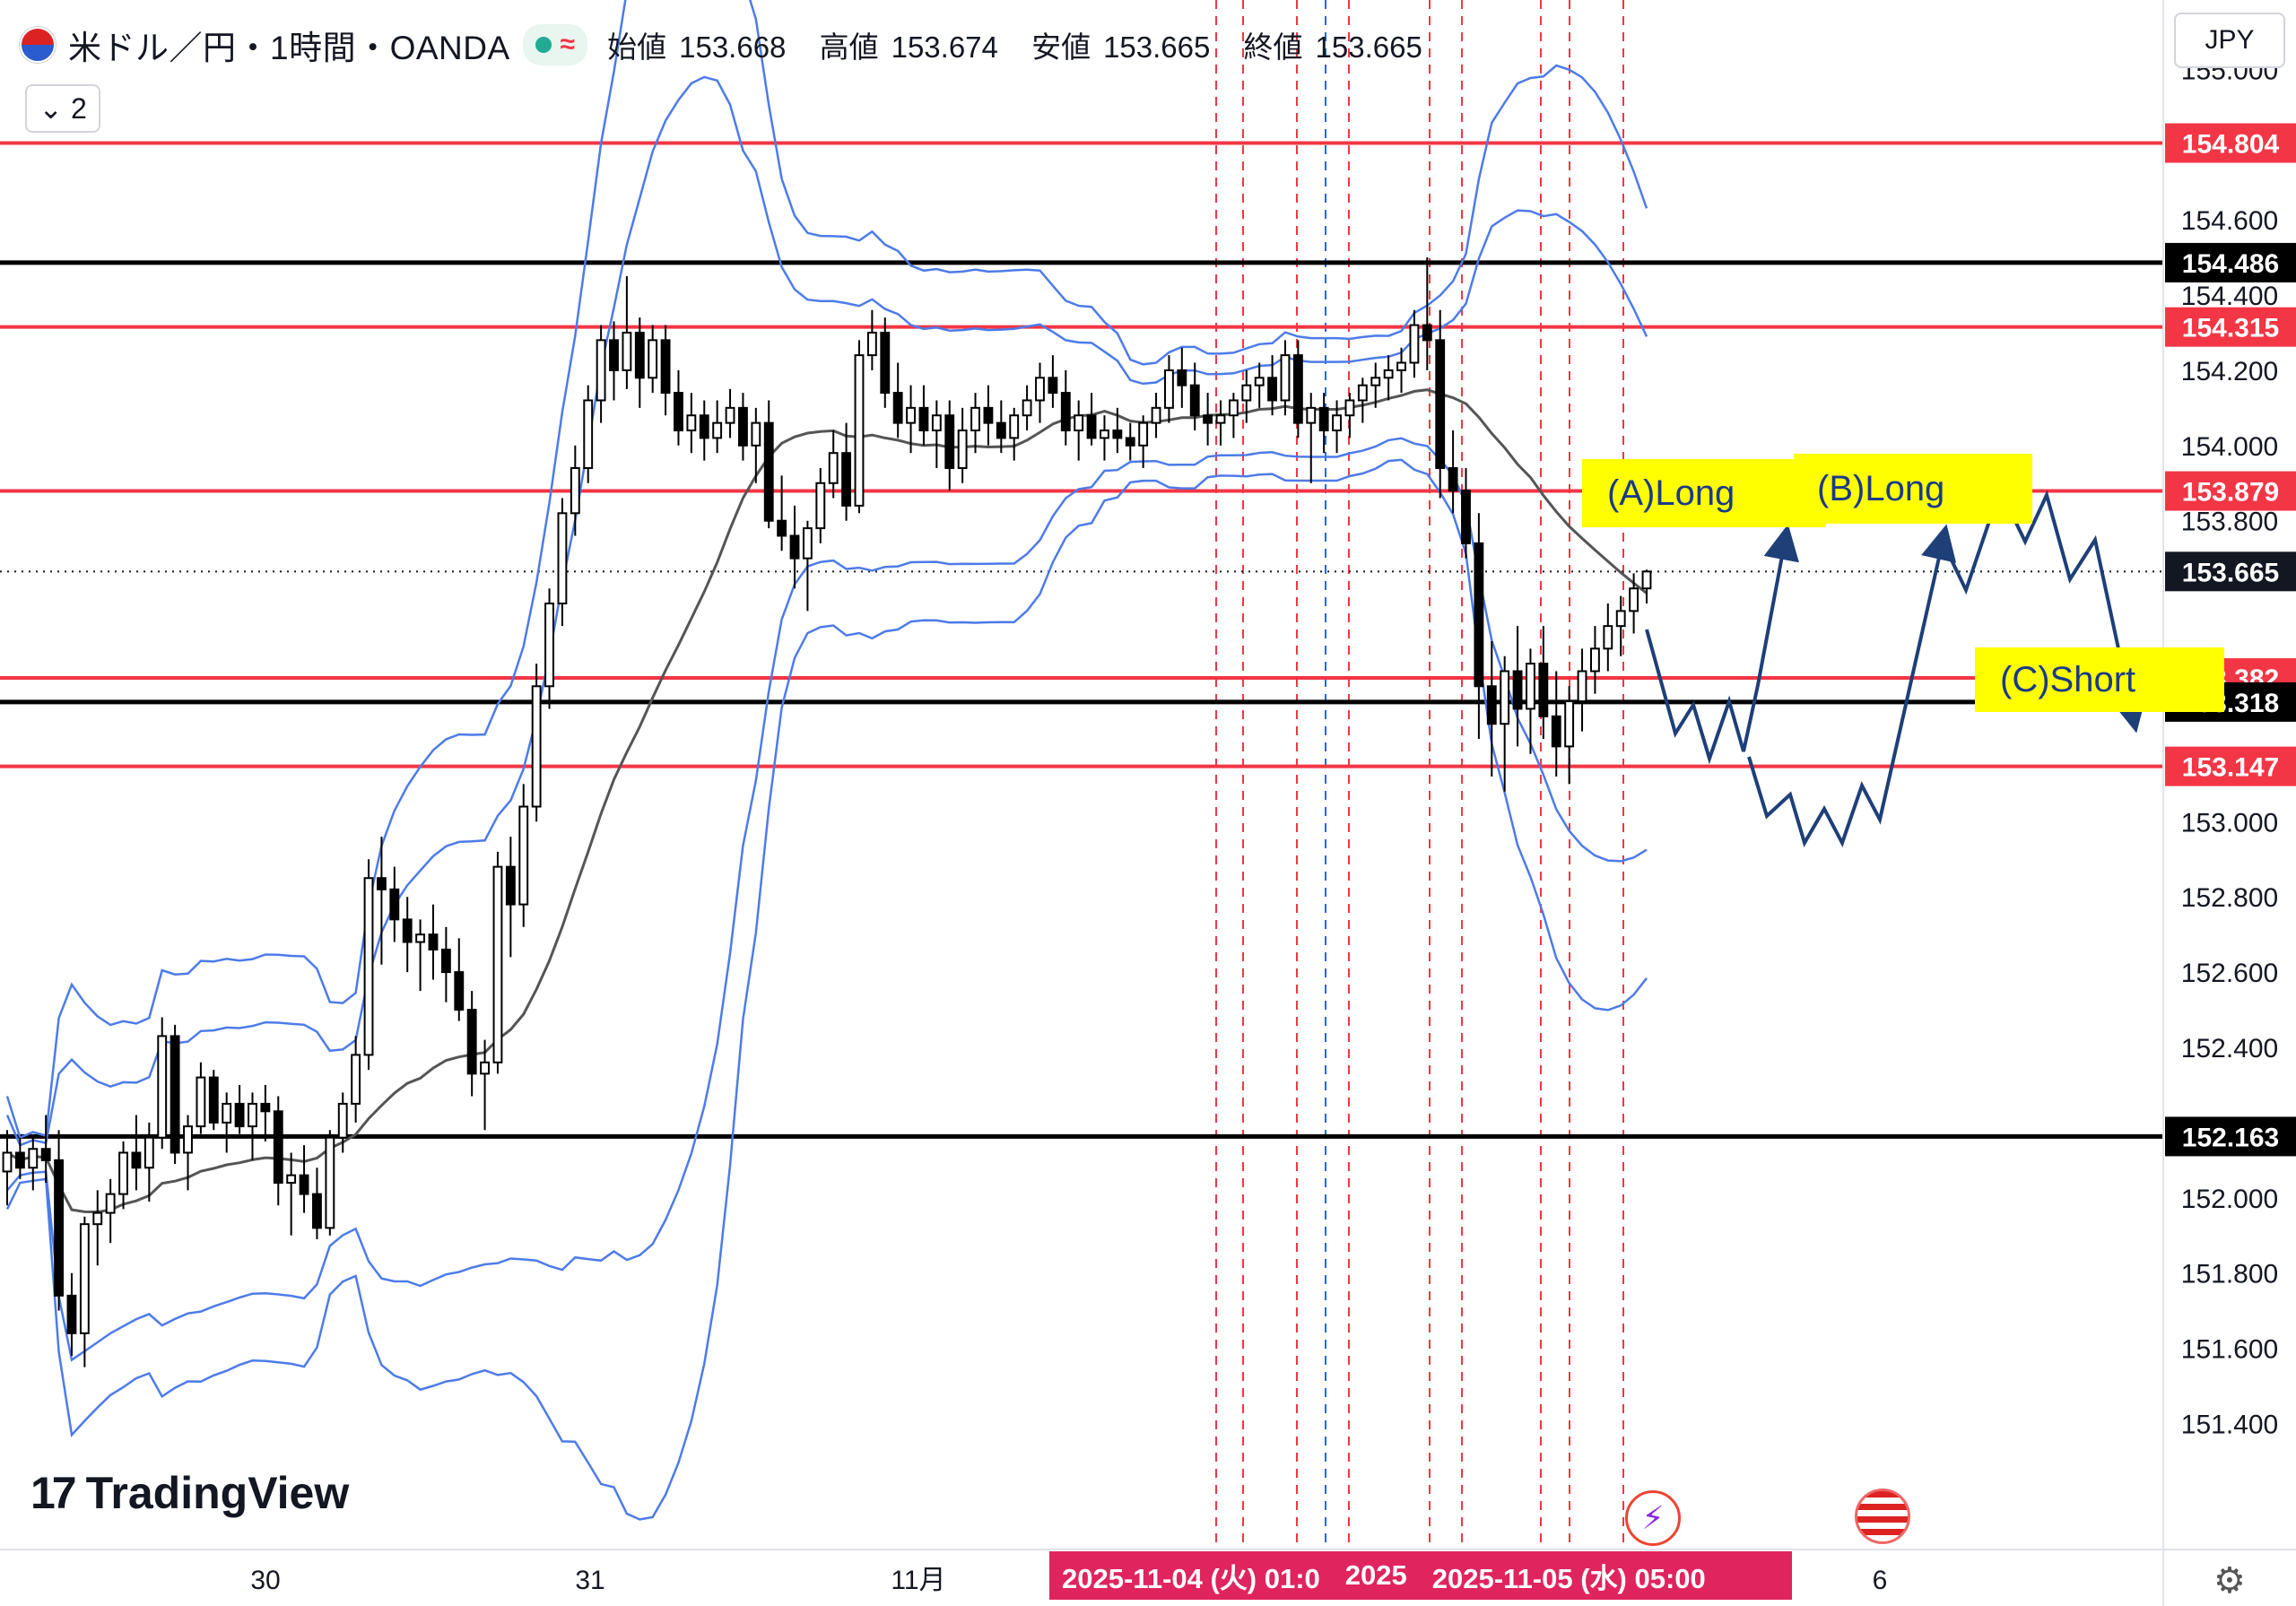 The width and height of the screenshot is (2296, 1606). Describe the element at coordinates (217, 1493) in the screenshot. I see `watermark-text: TradingView` at that location.